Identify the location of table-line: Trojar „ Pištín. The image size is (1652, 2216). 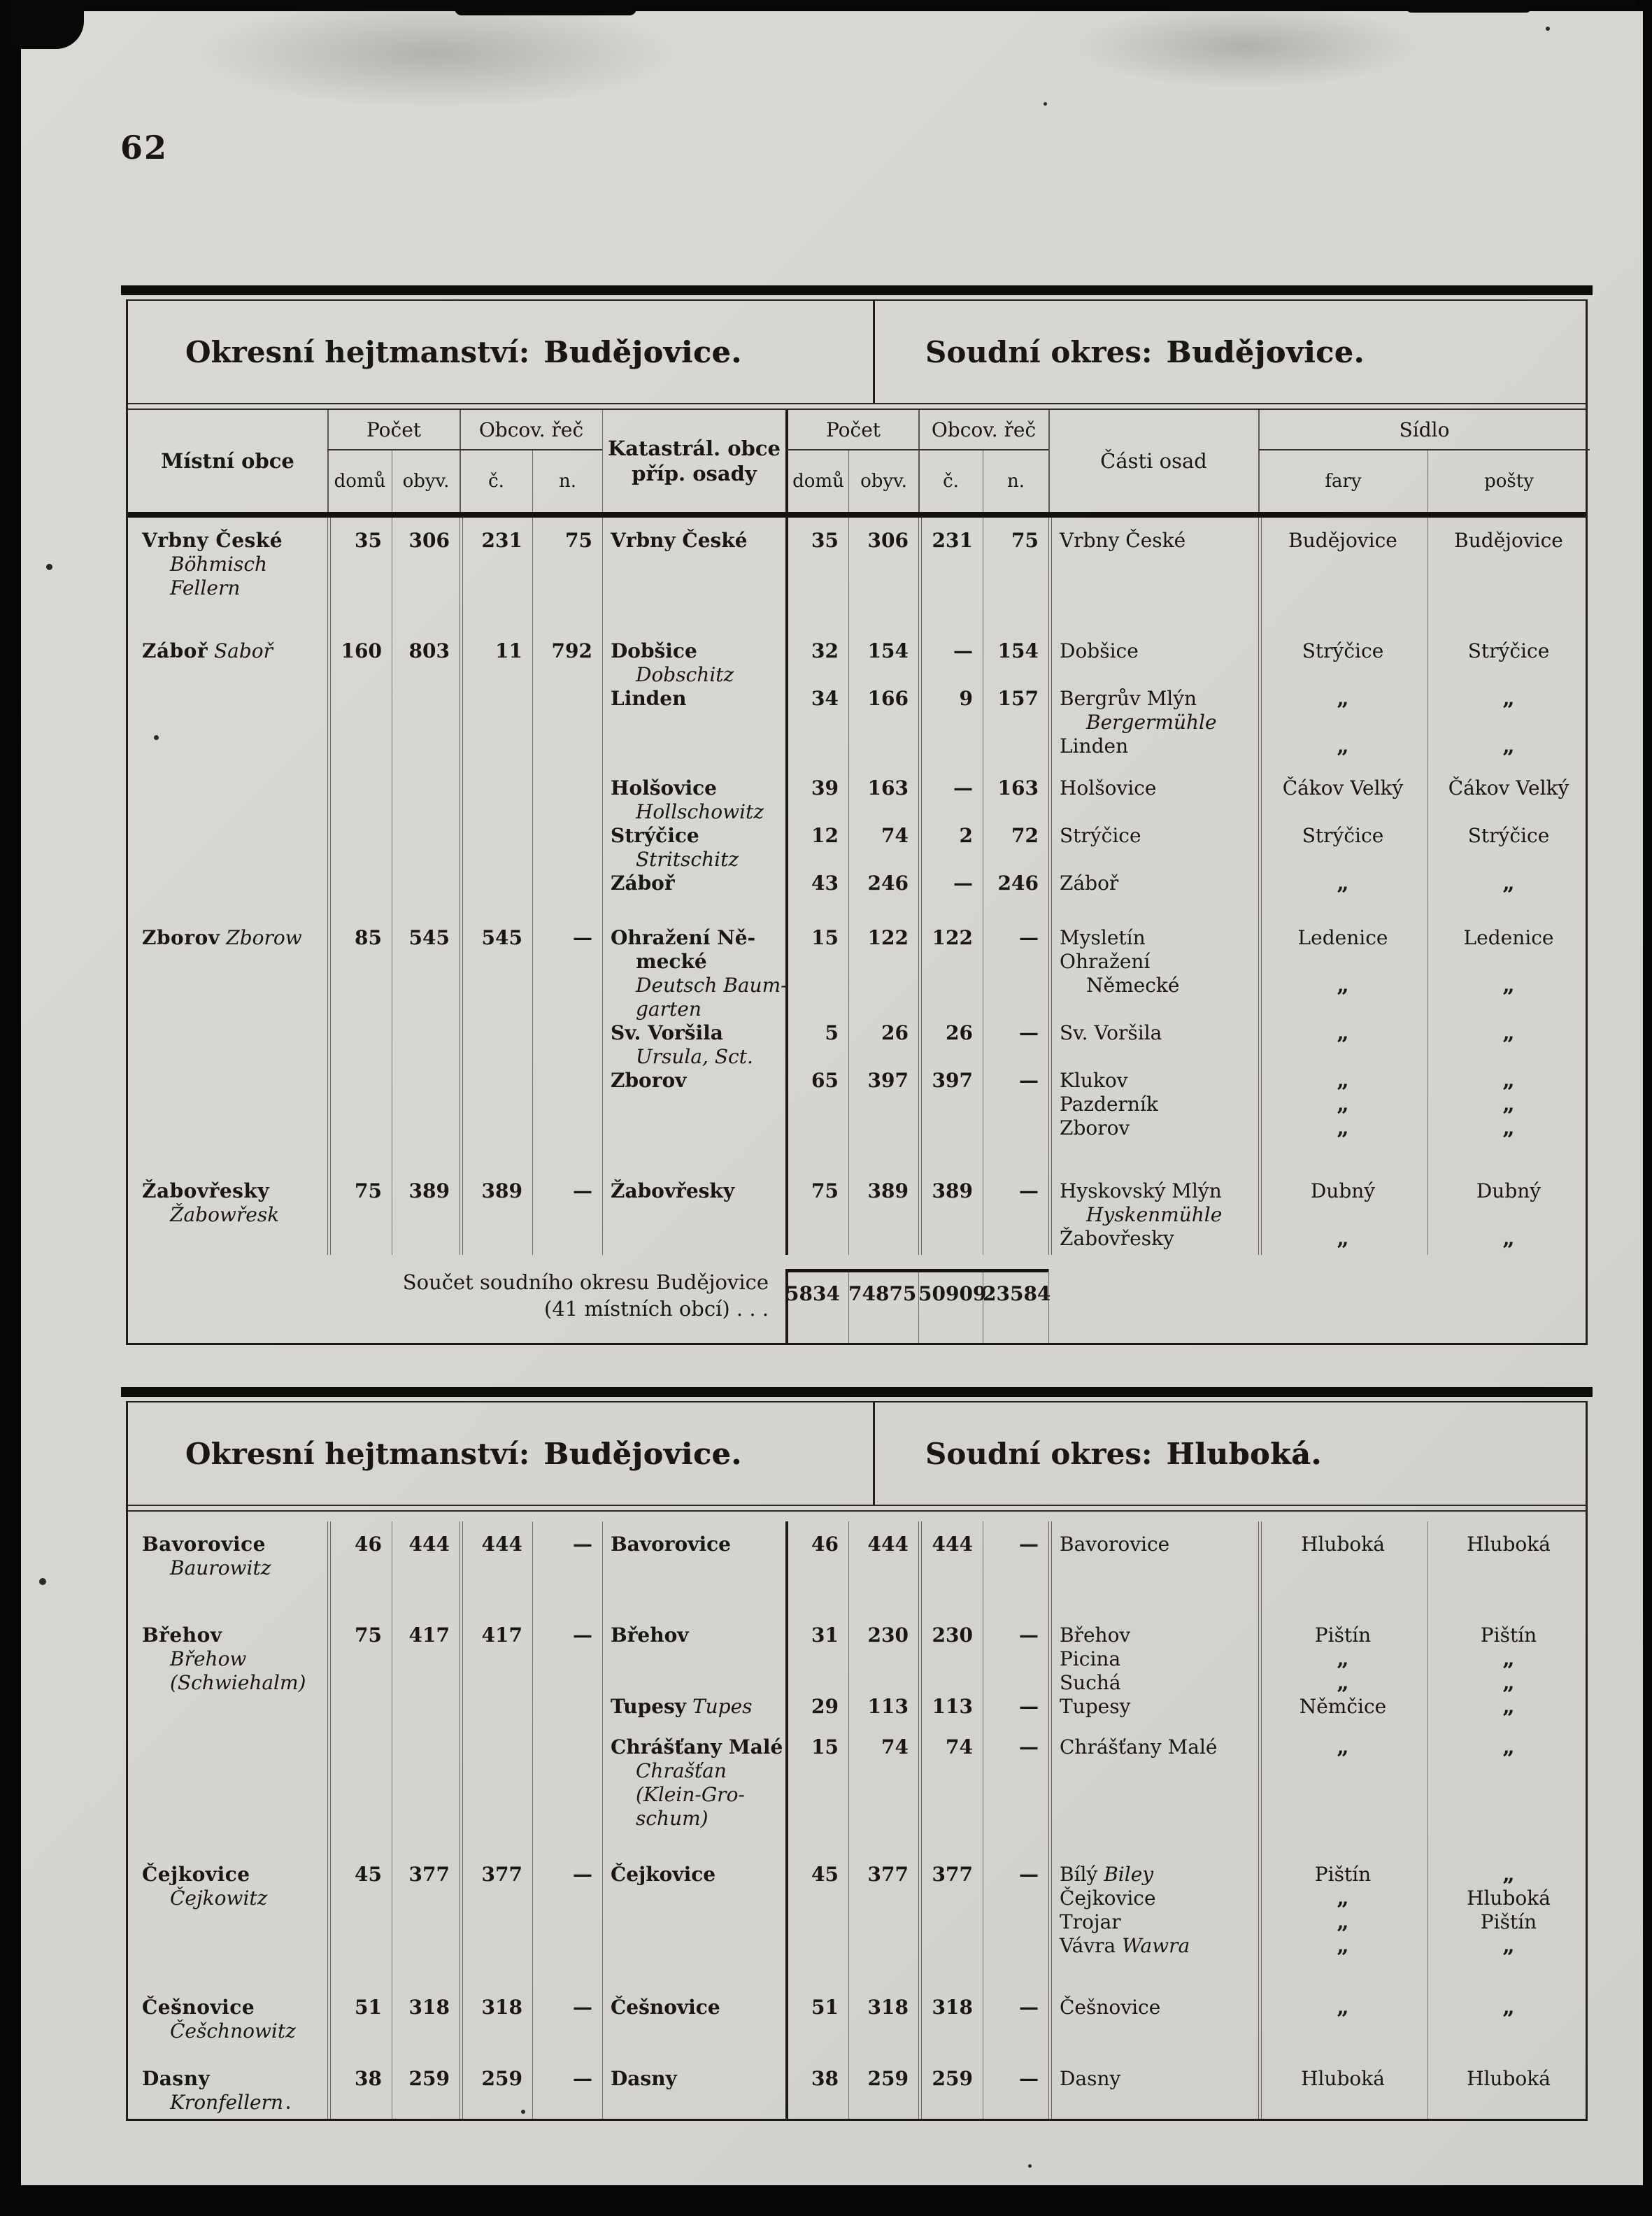
(857, 1922).